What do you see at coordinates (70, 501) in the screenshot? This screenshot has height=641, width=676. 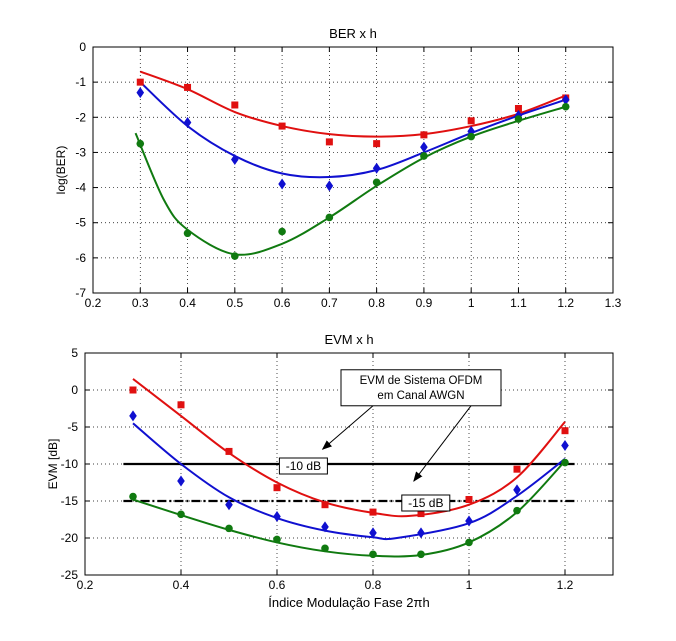 I see `chart2-y-tick-label: -15` at bounding box center [70, 501].